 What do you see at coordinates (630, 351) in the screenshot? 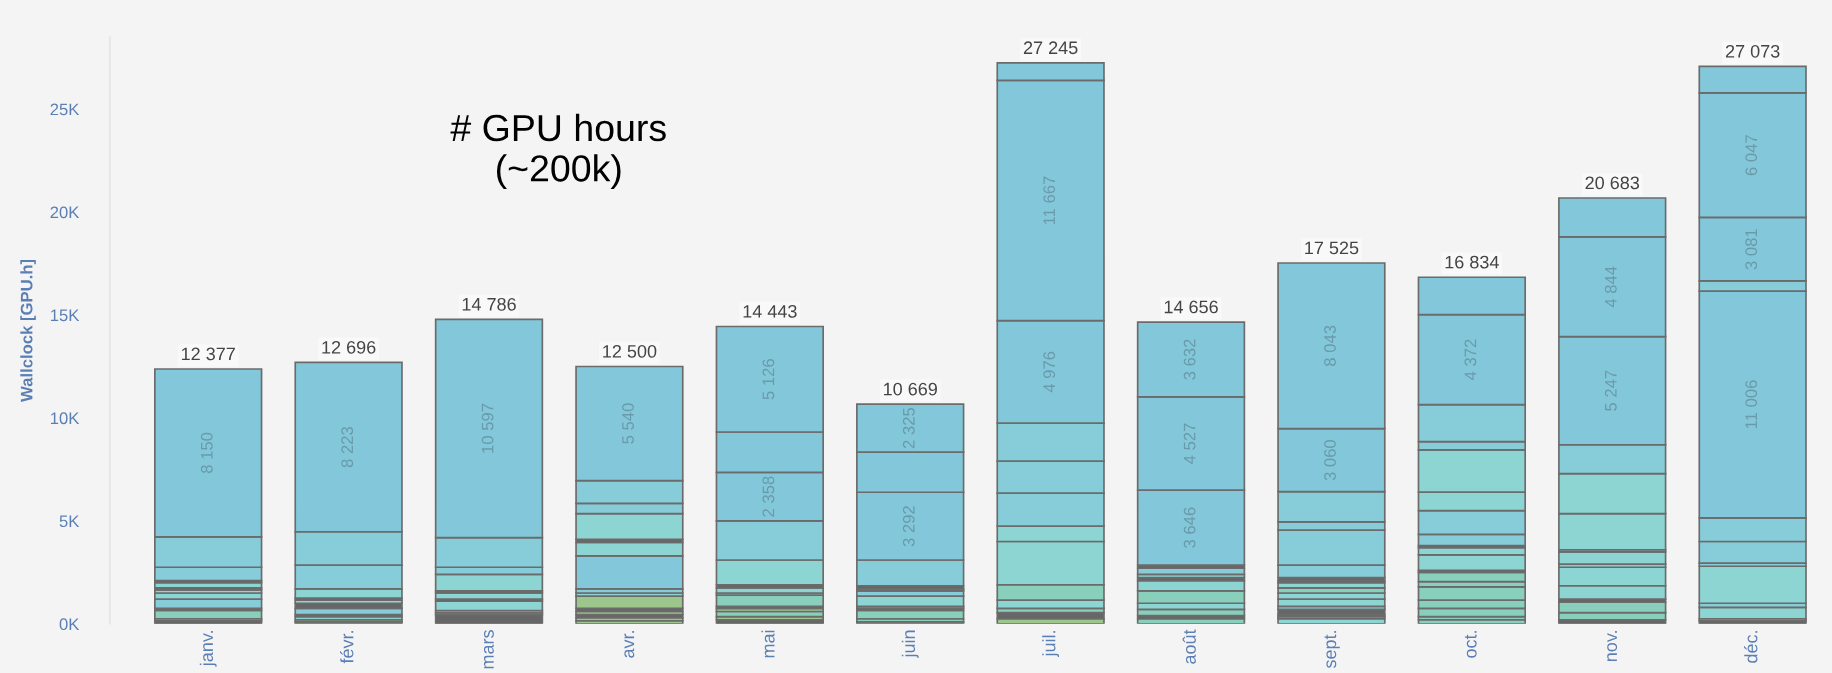
I see `total-label: 12 500` at bounding box center [630, 351].